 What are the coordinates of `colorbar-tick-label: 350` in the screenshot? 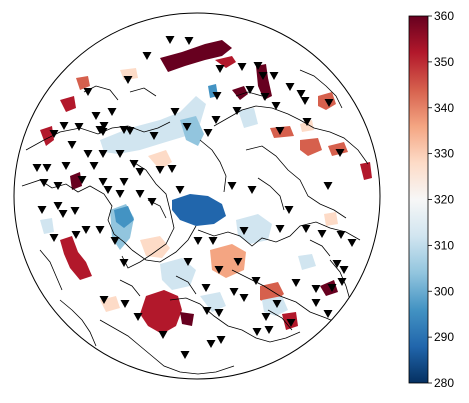 It's located at (444, 62).